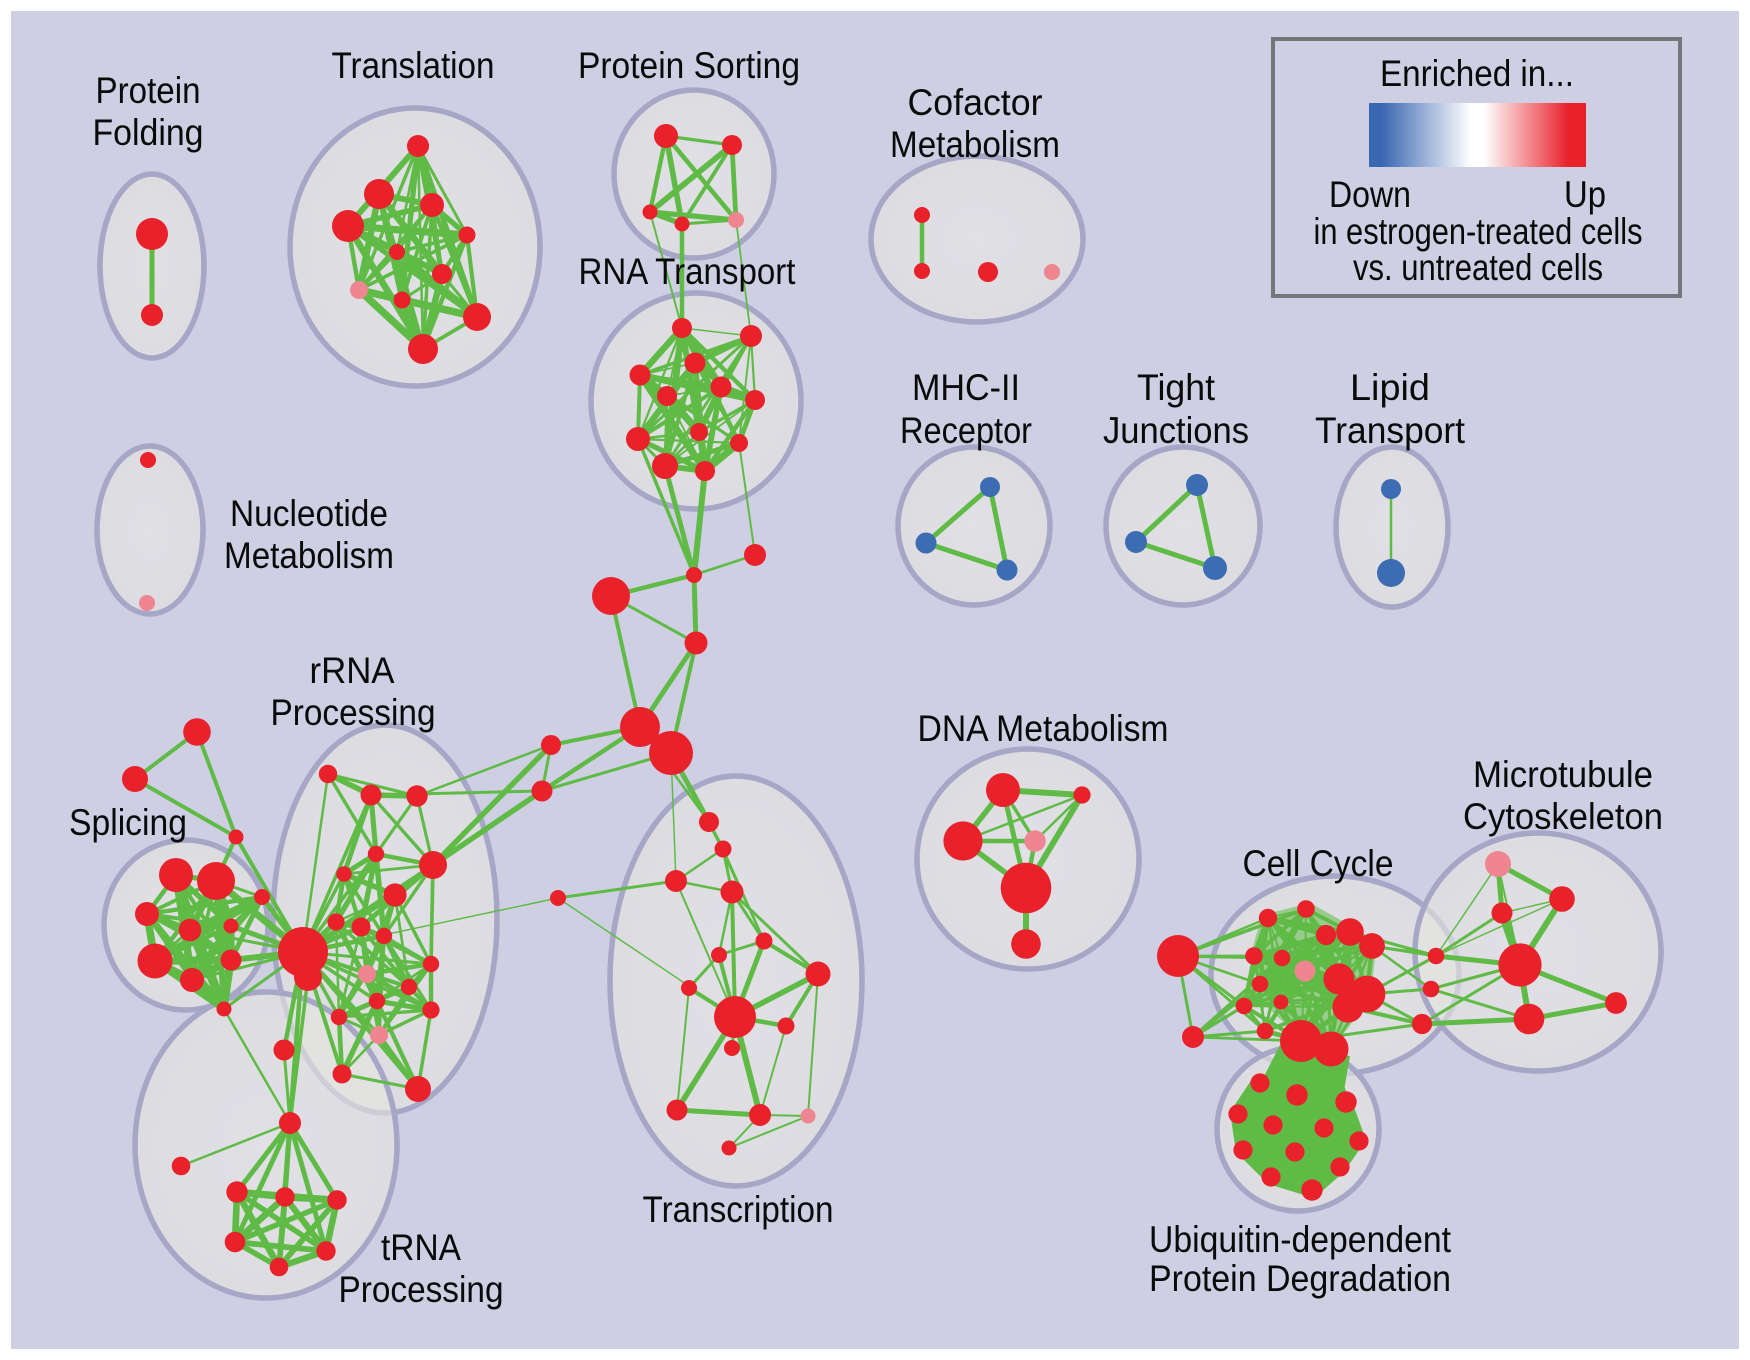 The width and height of the screenshot is (1750, 1360). Describe the element at coordinates (689, 65) in the screenshot. I see `svg-text: Protein Sorting` at that location.